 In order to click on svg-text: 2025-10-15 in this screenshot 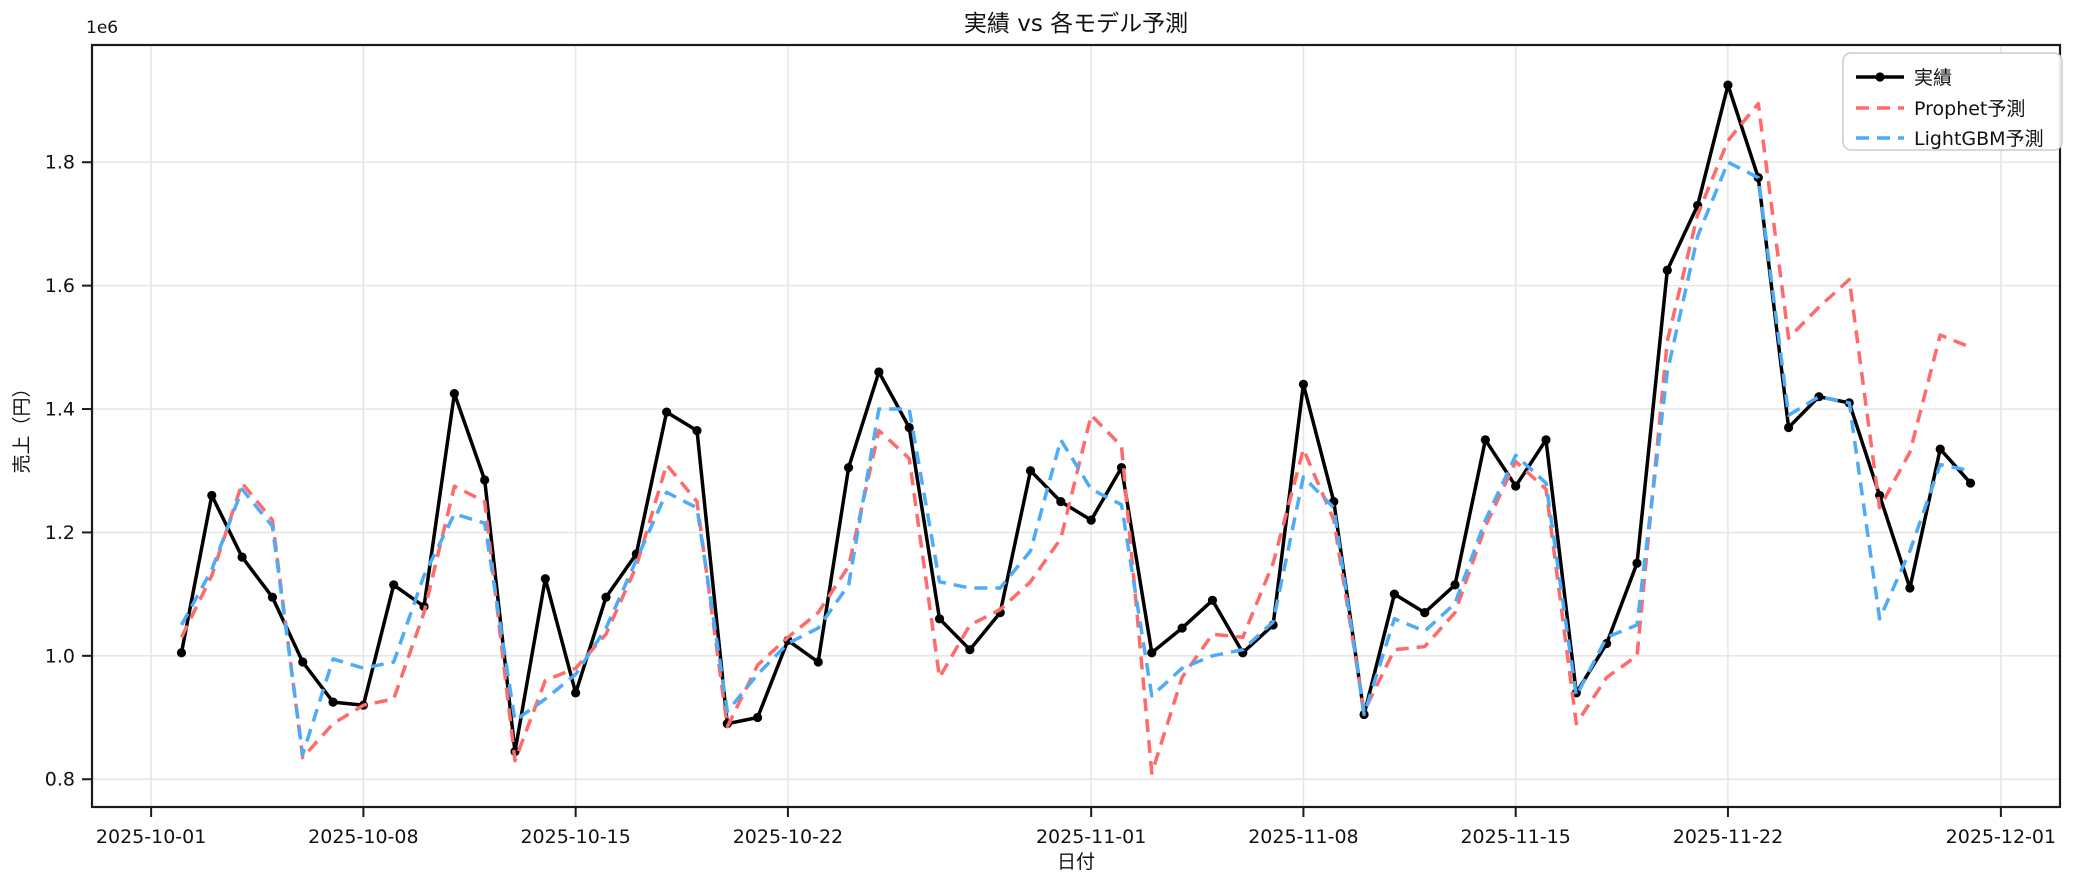, I will do `click(575, 837)`.